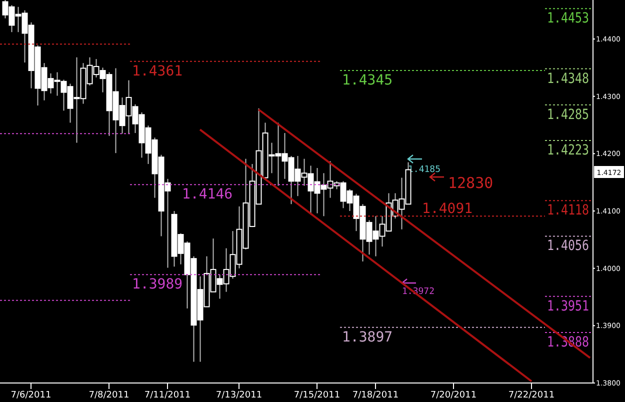 This screenshot has width=625, height=402. I want to click on x-tick-label: 7/11/2011, so click(167, 395).